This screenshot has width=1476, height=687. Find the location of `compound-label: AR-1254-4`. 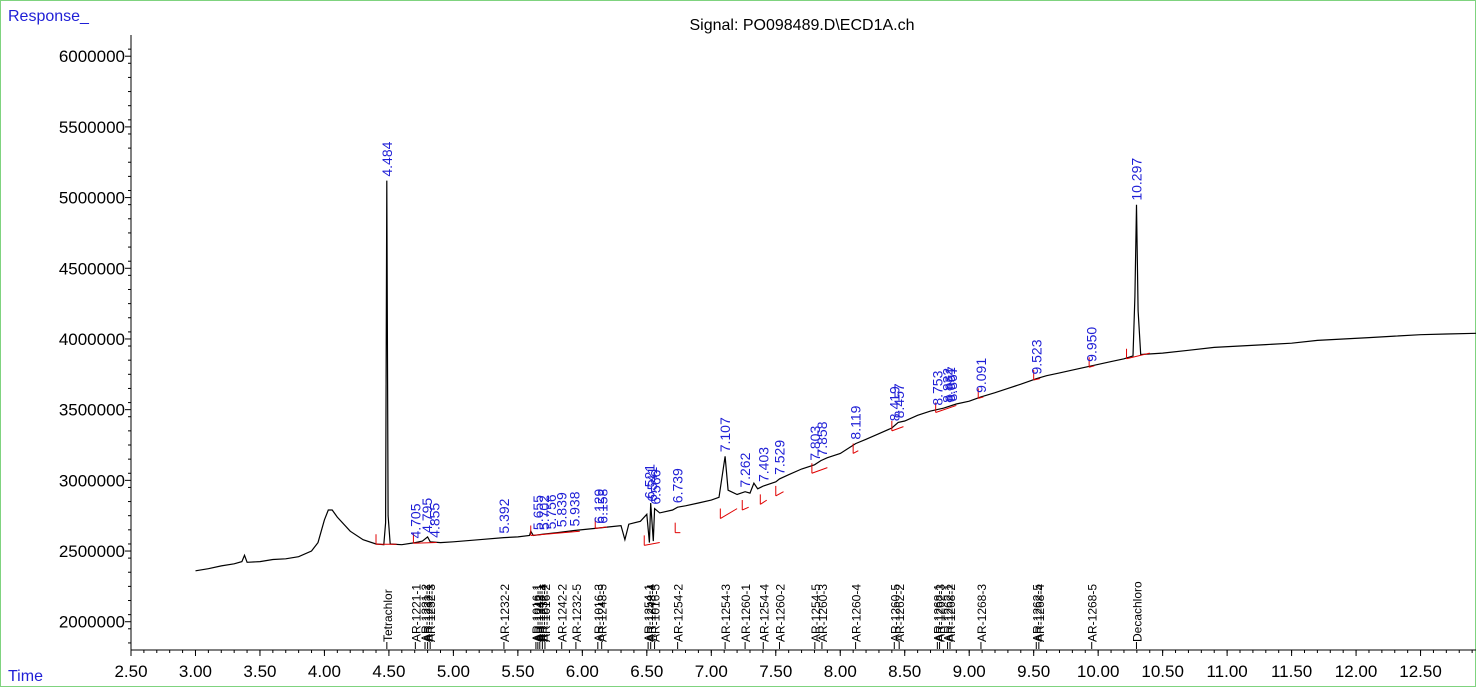

compound-label: AR-1254-4 is located at coordinates (764, 613).